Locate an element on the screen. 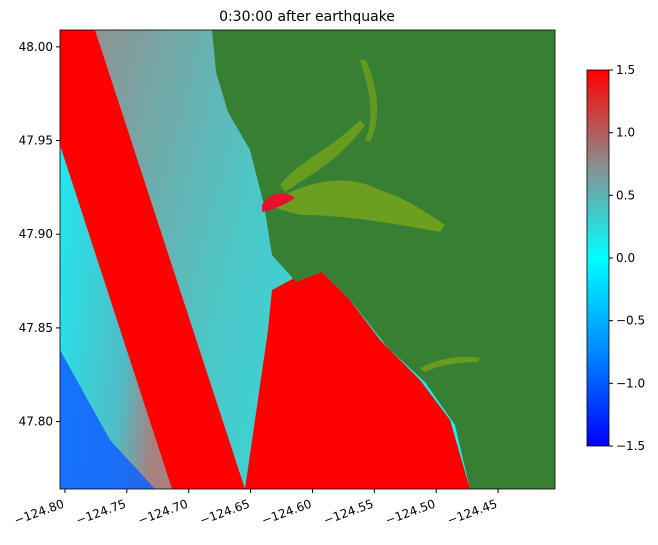 Image resolution: width=658 pixels, height=545 pixels. y-tick-label: 48.00 is located at coordinates (36, 47).